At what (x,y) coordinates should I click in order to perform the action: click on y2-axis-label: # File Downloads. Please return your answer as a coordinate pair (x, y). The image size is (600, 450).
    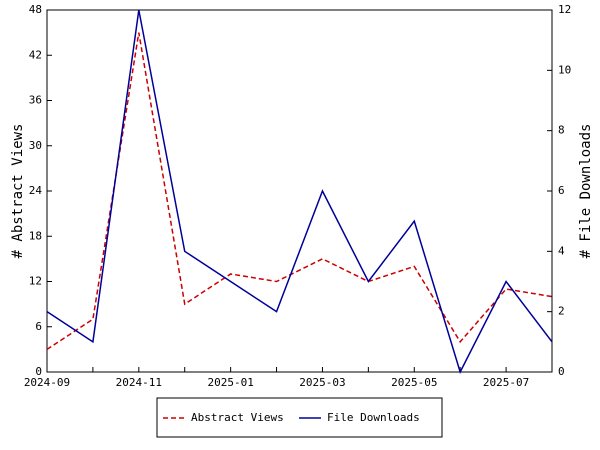
    Looking at the image, I should click on (586, 191).